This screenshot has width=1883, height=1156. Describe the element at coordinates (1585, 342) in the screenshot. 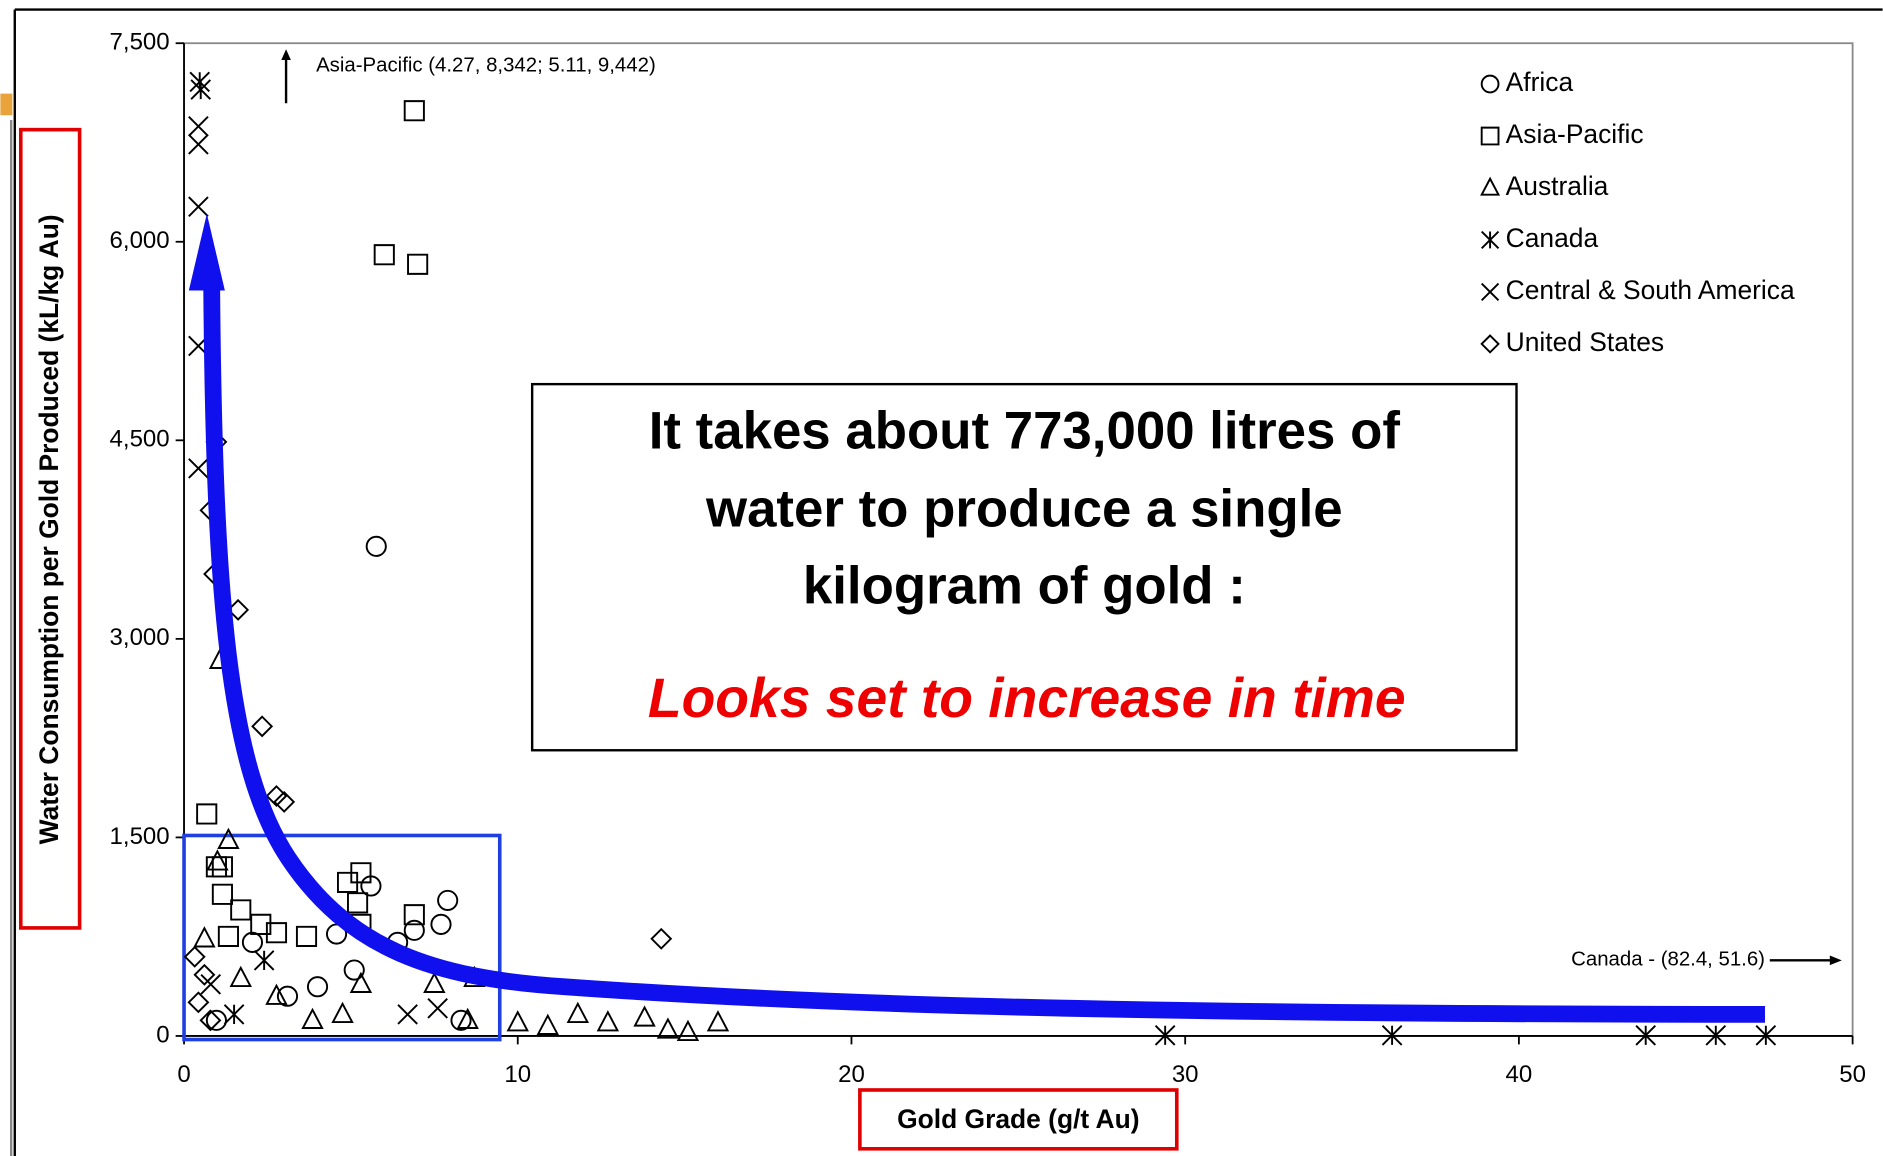

I see `legend-label: United States` at that location.